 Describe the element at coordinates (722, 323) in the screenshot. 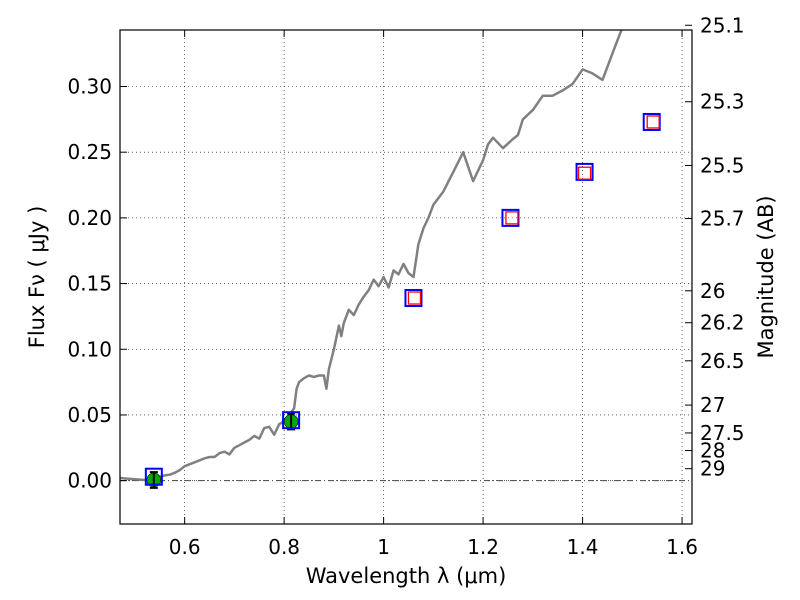

I see `magnitude-tick-label: 26.2` at that location.